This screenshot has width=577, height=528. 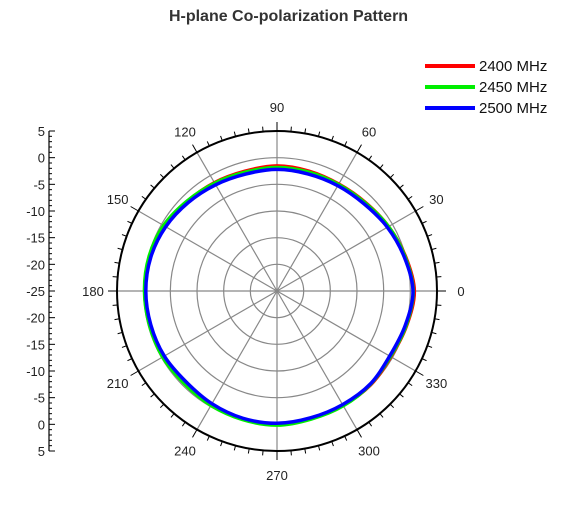 What do you see at coordinates (369, 132) in the screenshot?
I see `angular-tick-label: 60` at bounding box center [369, 132].